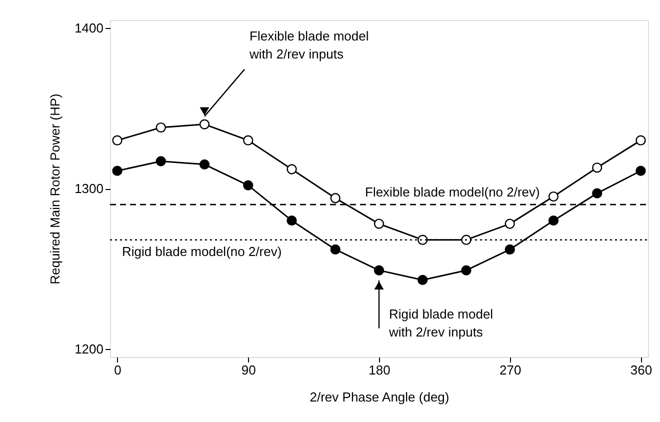 The image size is (660, 422). What do you see at coordinates (118, 370) in the screenshot?
I see `x-tick-label: 0` at bounding box center [118, 370].